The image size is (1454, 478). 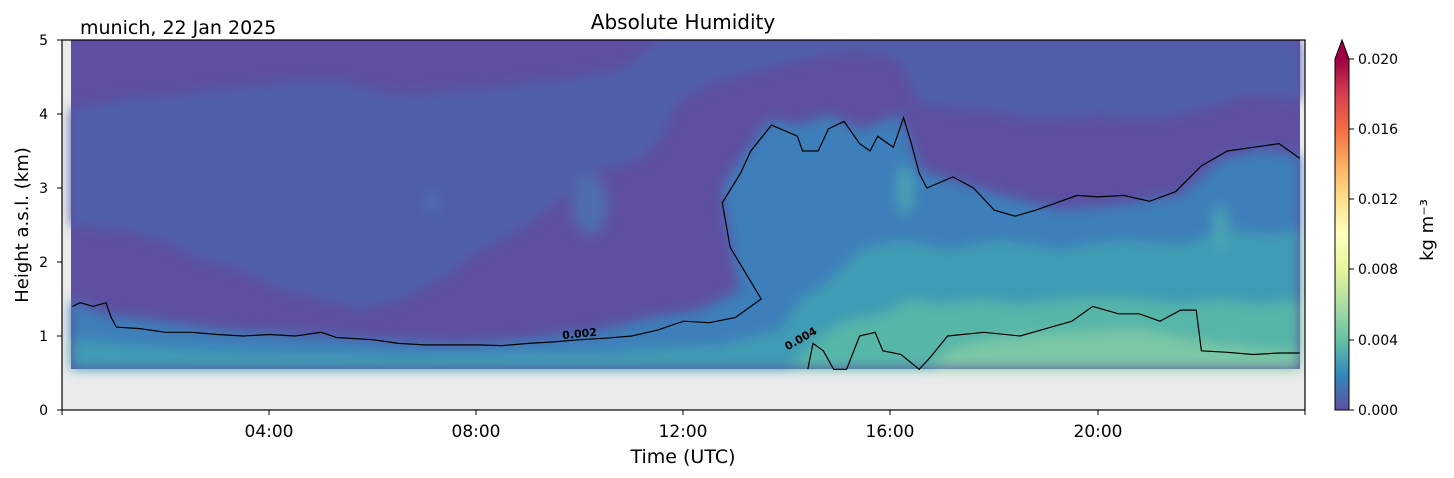 I want to click on cbar-tick-label: 0.008, so click(x=1378, y=270).